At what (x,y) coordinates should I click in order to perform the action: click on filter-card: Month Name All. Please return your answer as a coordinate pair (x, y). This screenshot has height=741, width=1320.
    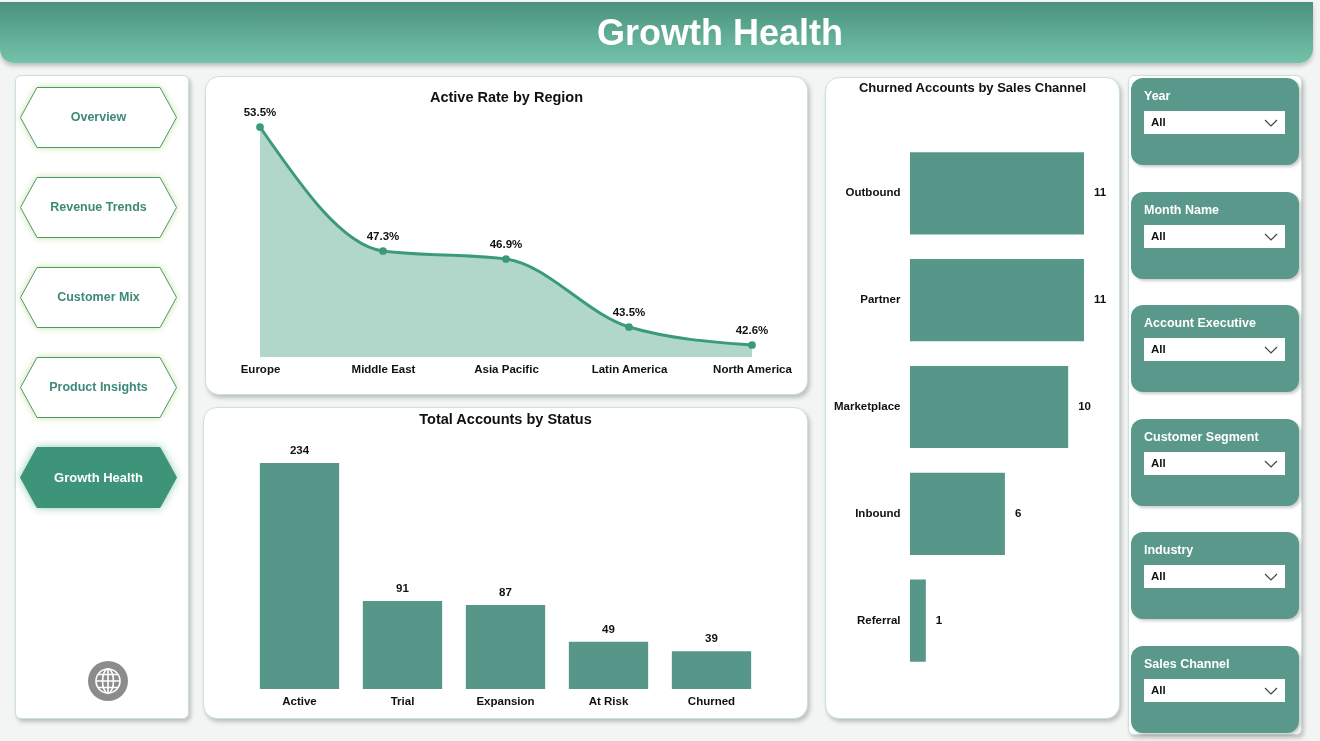
    Looking at the image, I should click on (1215, 235).